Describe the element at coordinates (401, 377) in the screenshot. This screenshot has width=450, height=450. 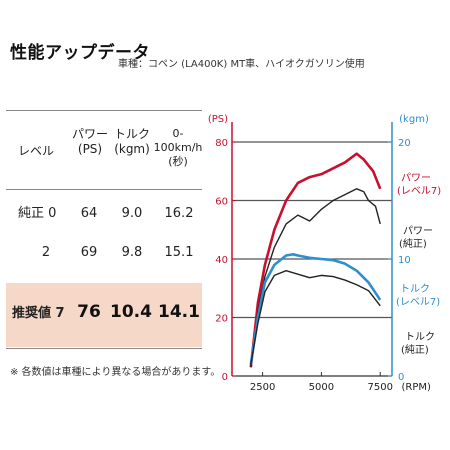
I see `right-tick-label: 0` at that location.